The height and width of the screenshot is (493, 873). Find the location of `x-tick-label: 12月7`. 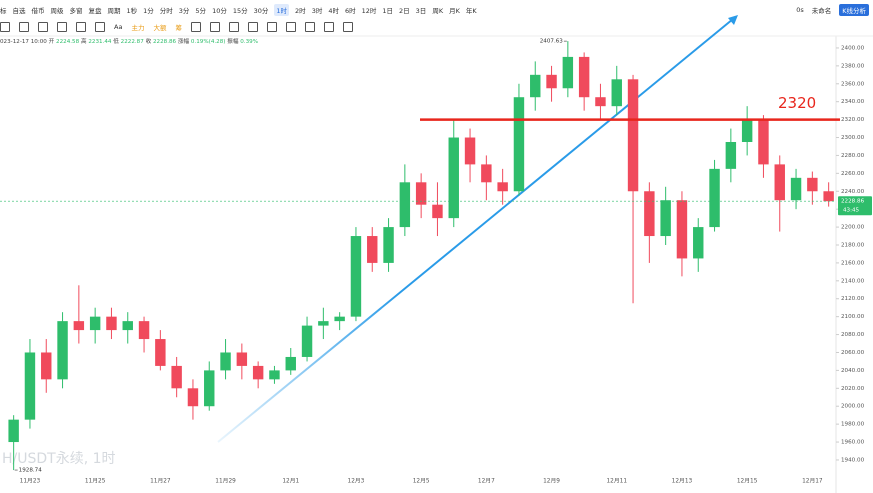

x-tick-label: 12月7 is located at coordinates (486, 481).